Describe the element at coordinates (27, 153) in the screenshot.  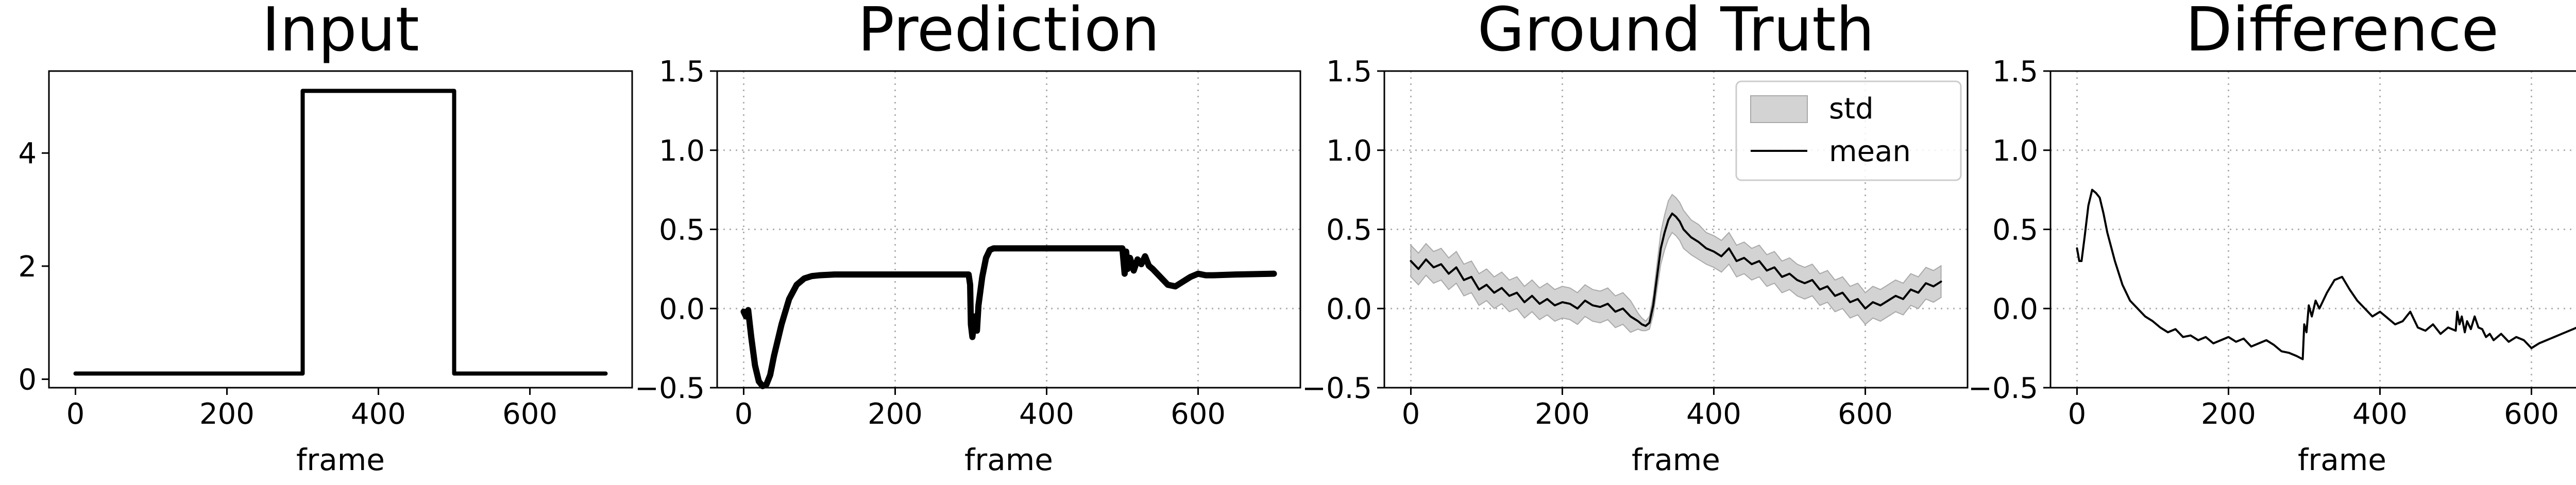
I see `y-tick-label: 4` at that location.